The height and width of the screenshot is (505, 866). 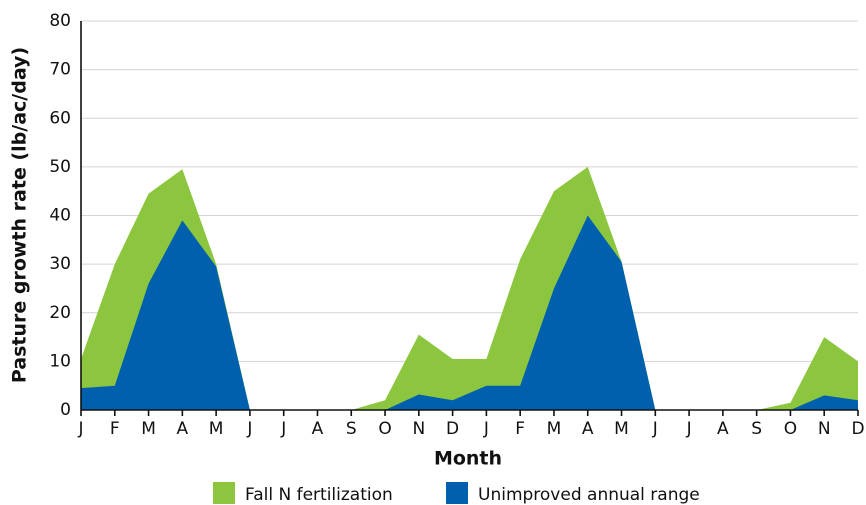 What do you see at coordinates (60, 118) in the screenshot?
I see `y-tick-label: 60` at bounding box center [60, 118].